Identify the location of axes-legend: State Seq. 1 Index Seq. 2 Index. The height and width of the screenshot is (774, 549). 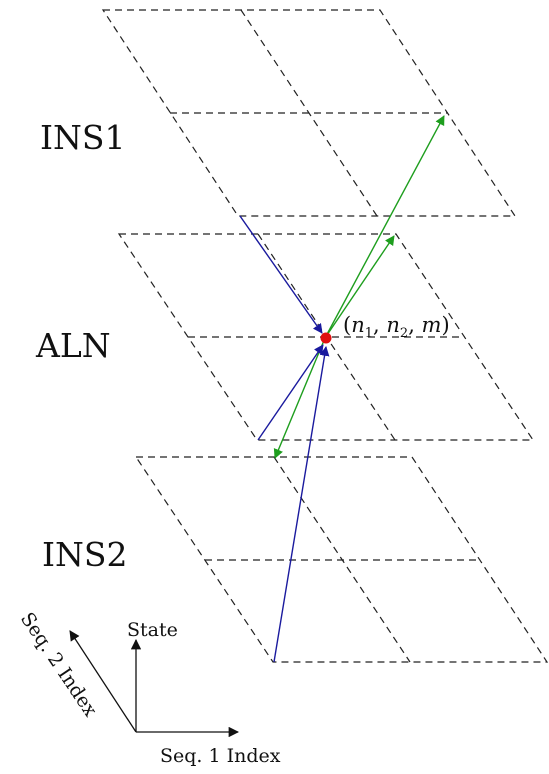
(148, 687).